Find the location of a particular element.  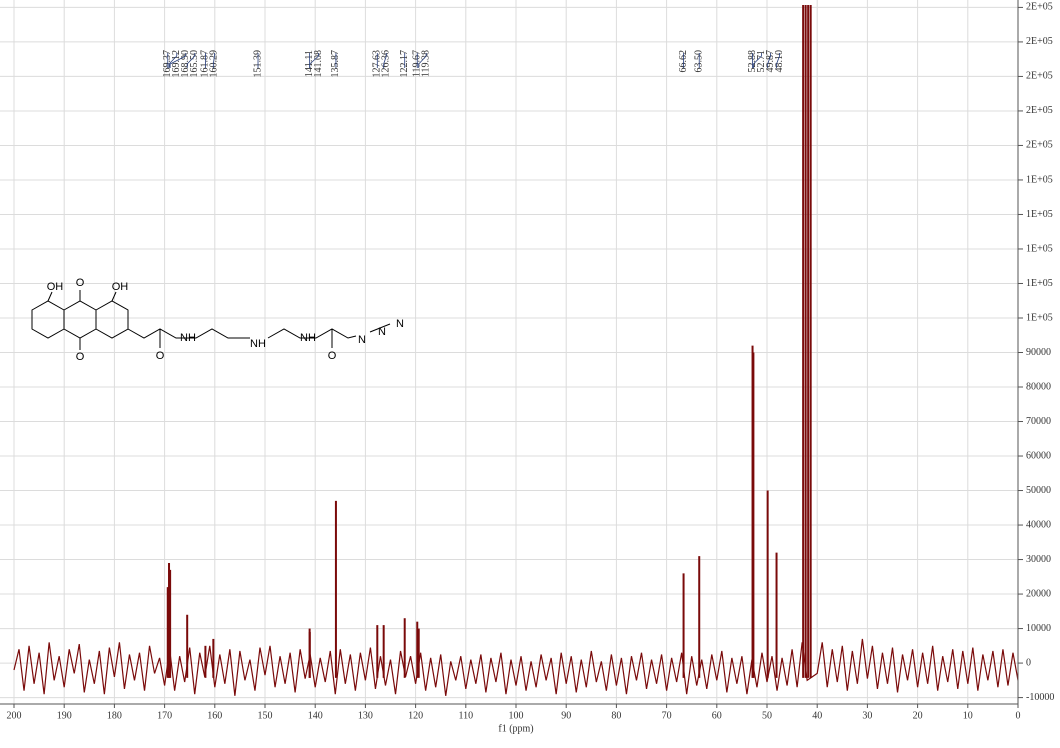

structure is located at coordinates (211, 320).